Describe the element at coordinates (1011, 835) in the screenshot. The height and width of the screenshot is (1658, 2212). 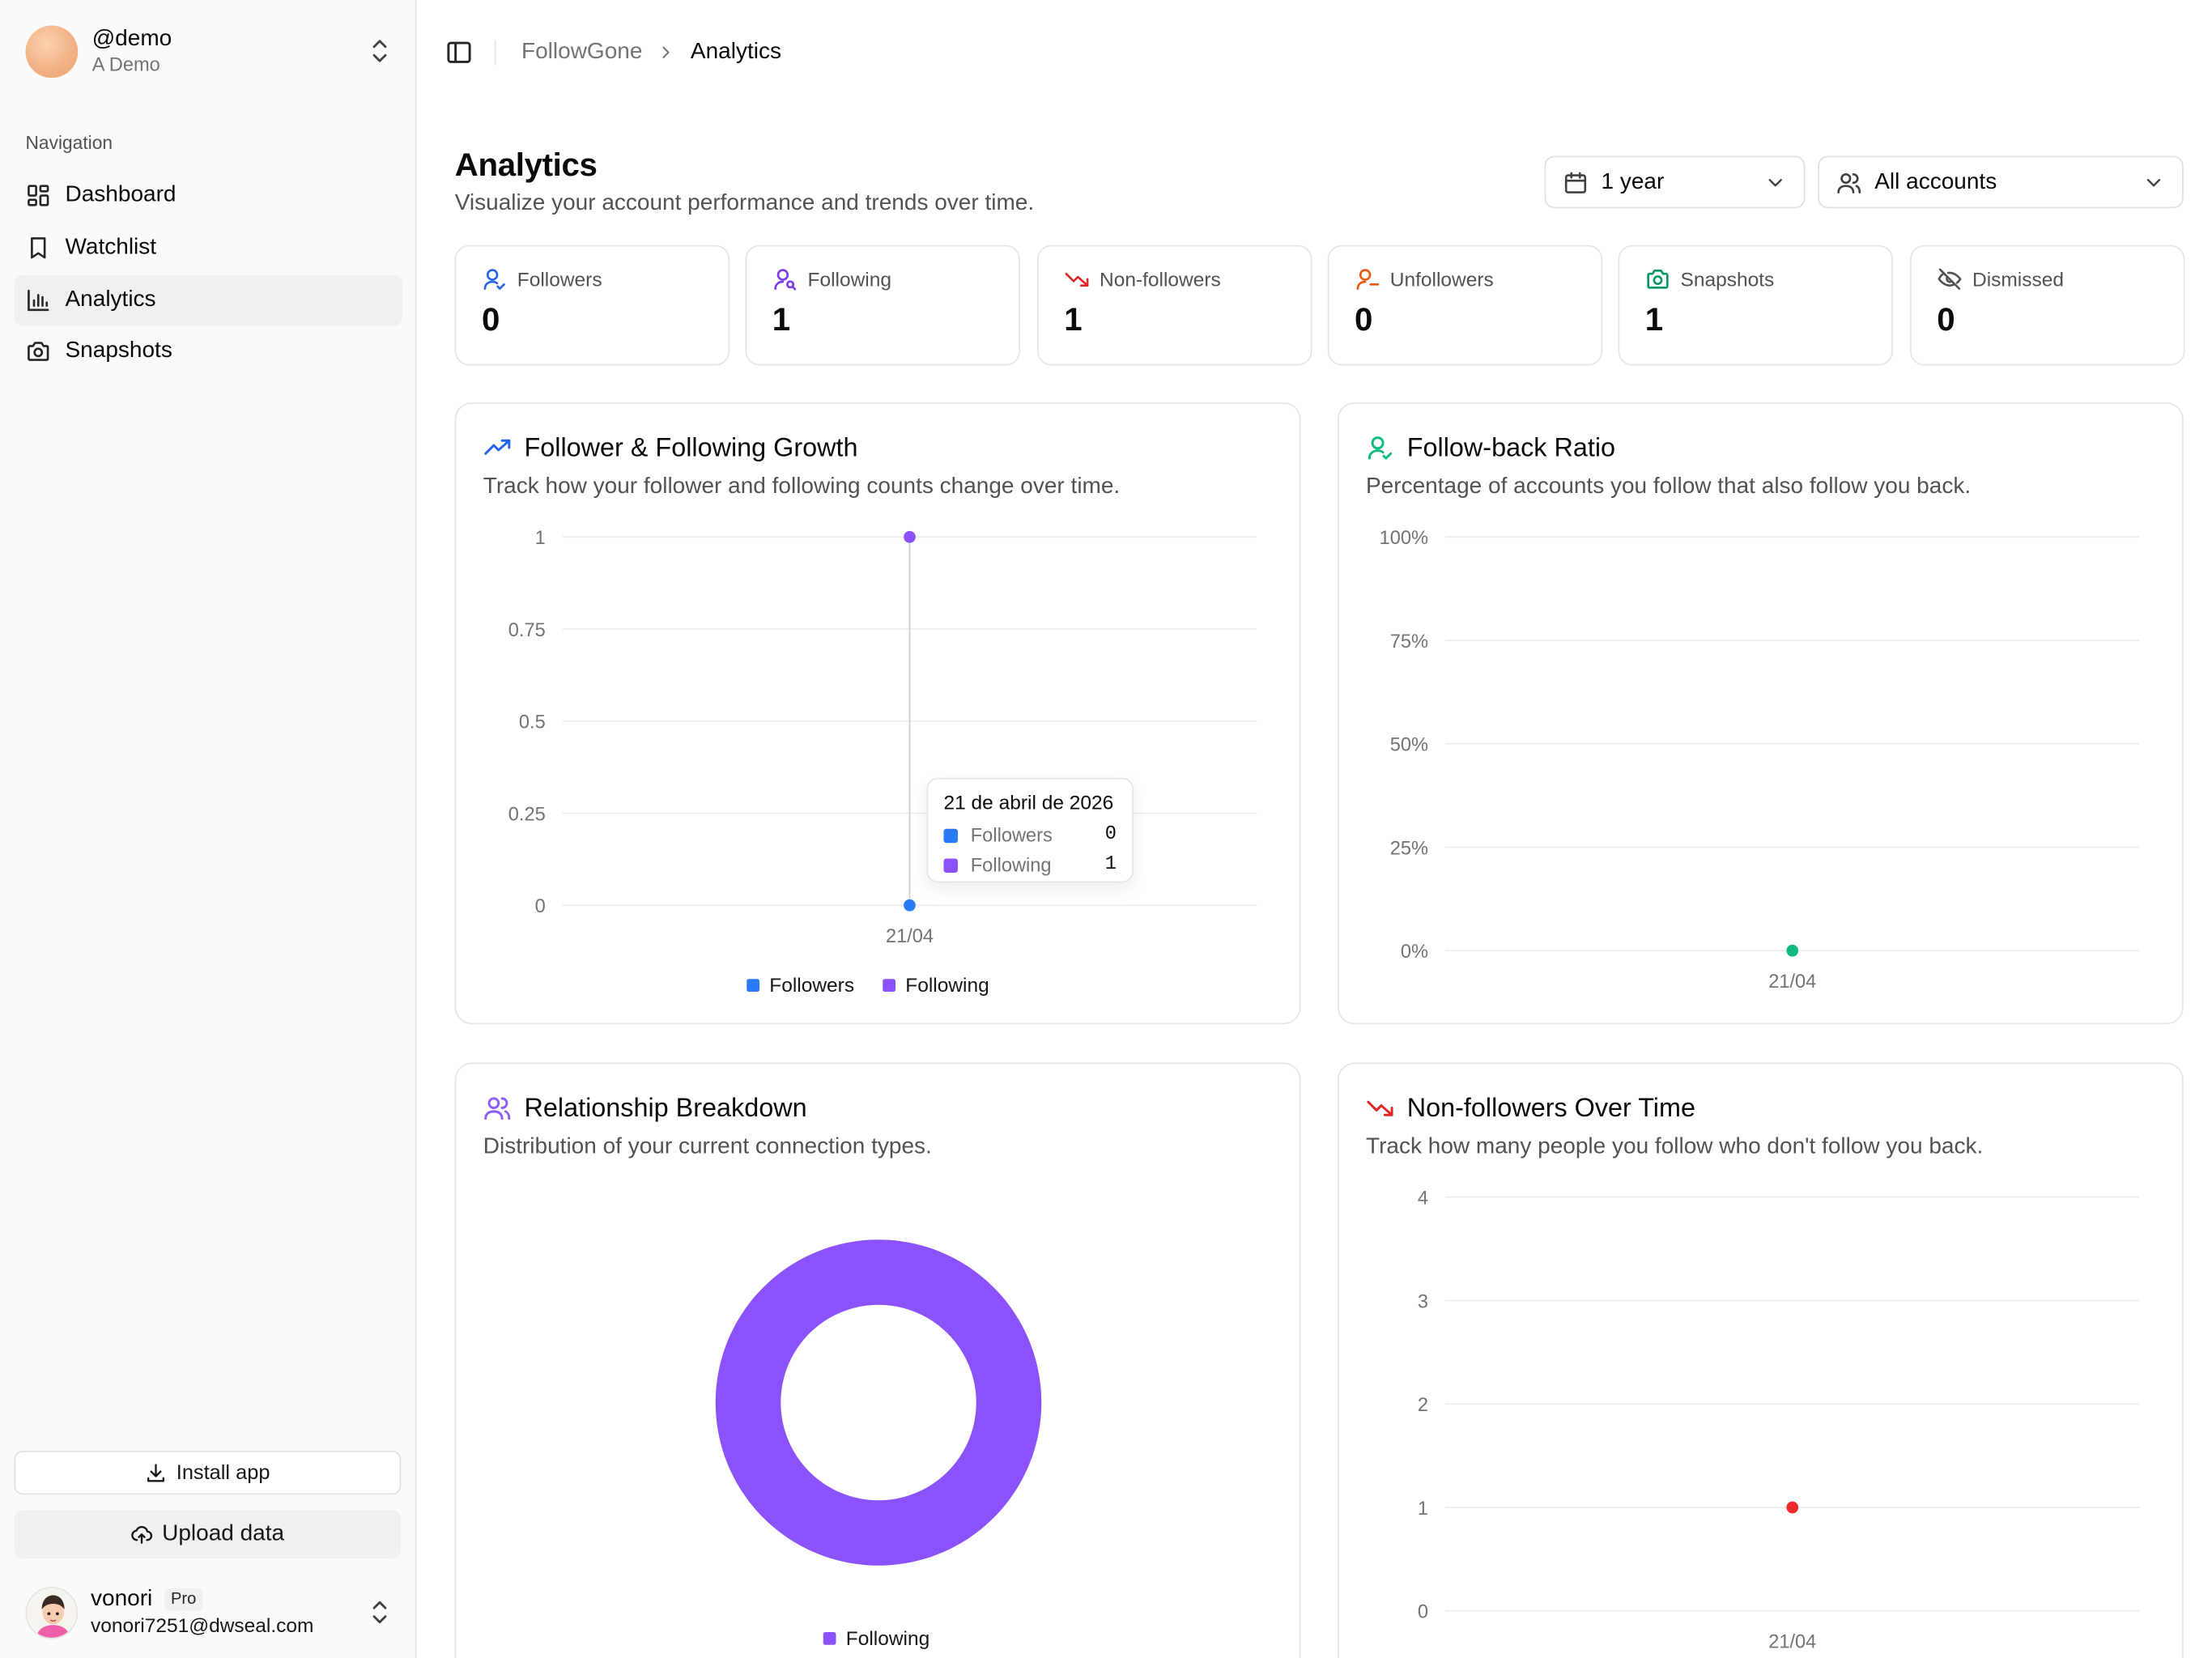
I see `tooltip-label: Followers` at that location.